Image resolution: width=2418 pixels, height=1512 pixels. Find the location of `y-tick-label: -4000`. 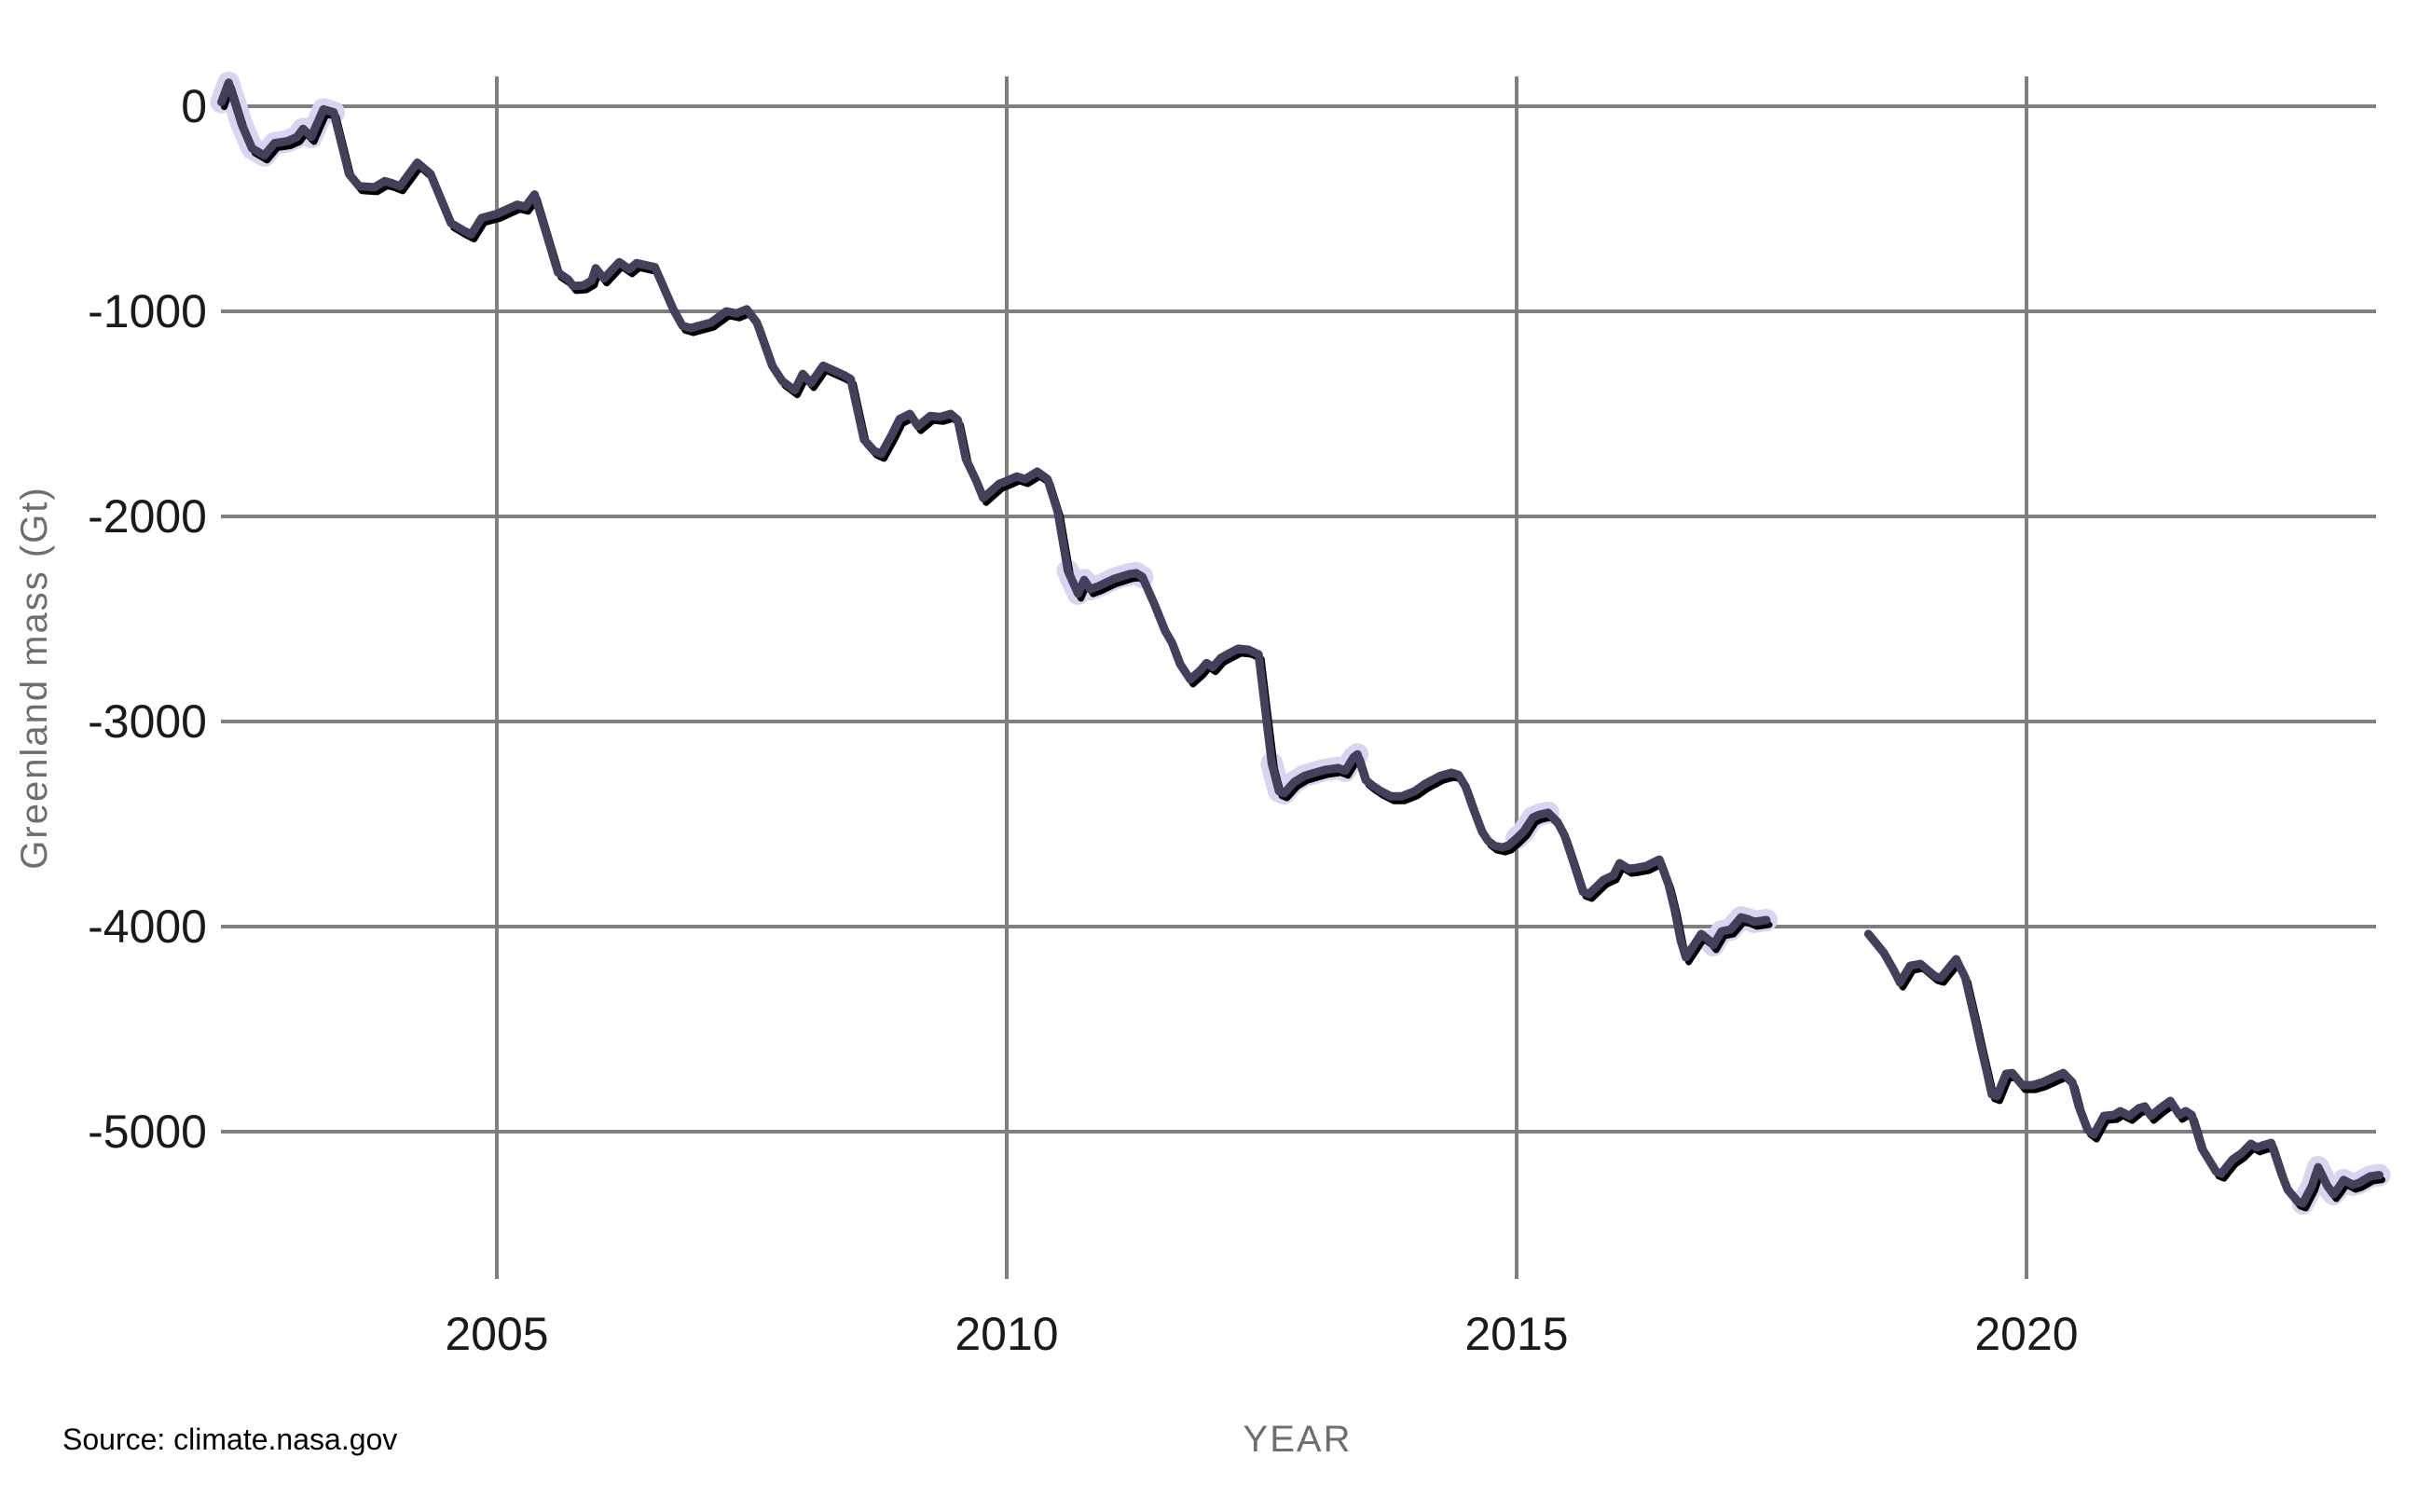

y-tick-label: -4000 is located at coordinates (147, 927).